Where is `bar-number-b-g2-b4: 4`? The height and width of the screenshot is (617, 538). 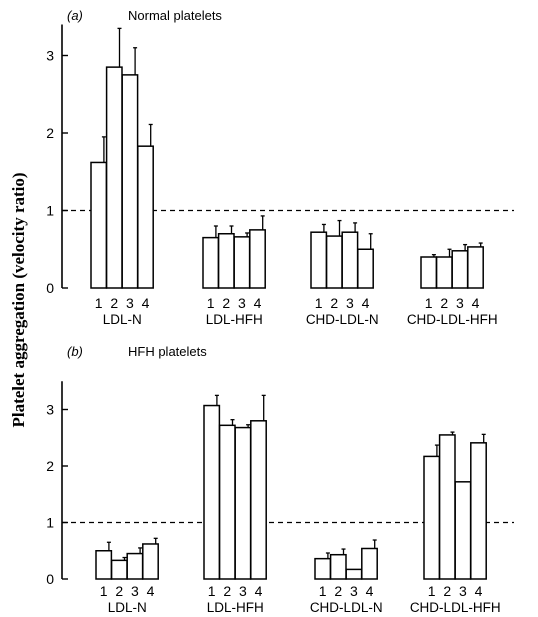 bar-number-b-g2-b4: 4 is located at coordinates (259, 591).